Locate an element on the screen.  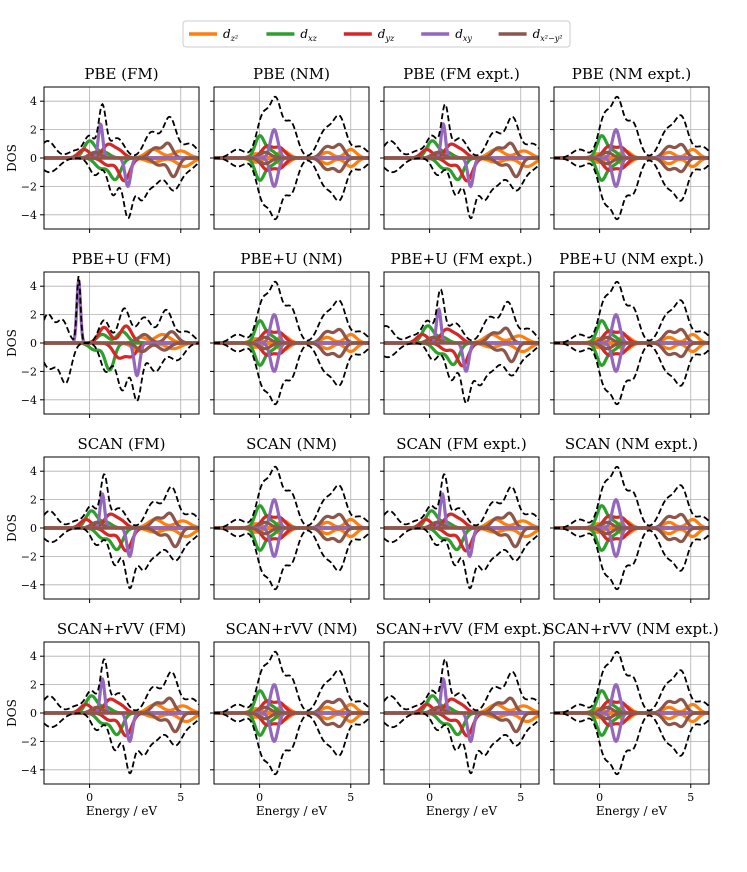
legend-label: dx²−y² is located at coordinates (548, 35).